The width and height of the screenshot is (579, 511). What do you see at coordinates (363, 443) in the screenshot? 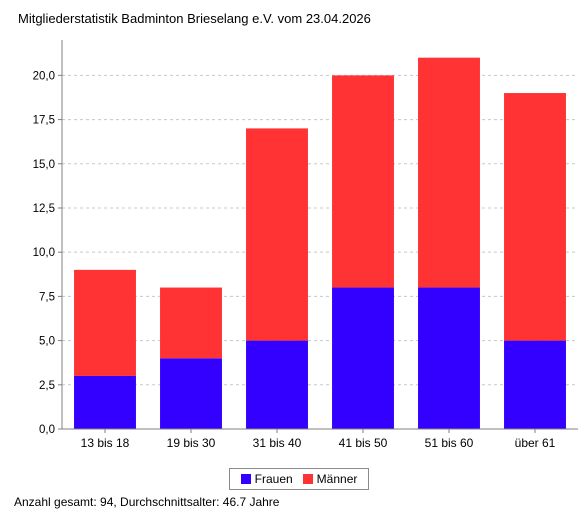
I see `x-tick-label: 41 bis 50` at bounding box center [363, 443].